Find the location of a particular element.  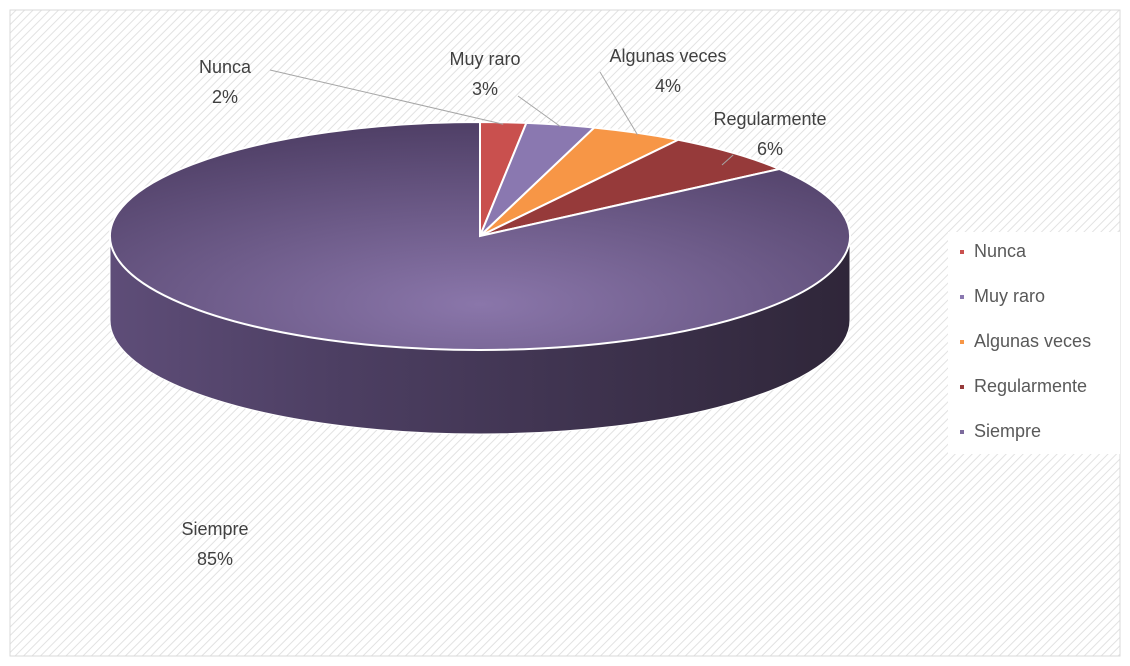

legend-label: Siempre is located at coordinates (1007, 431).